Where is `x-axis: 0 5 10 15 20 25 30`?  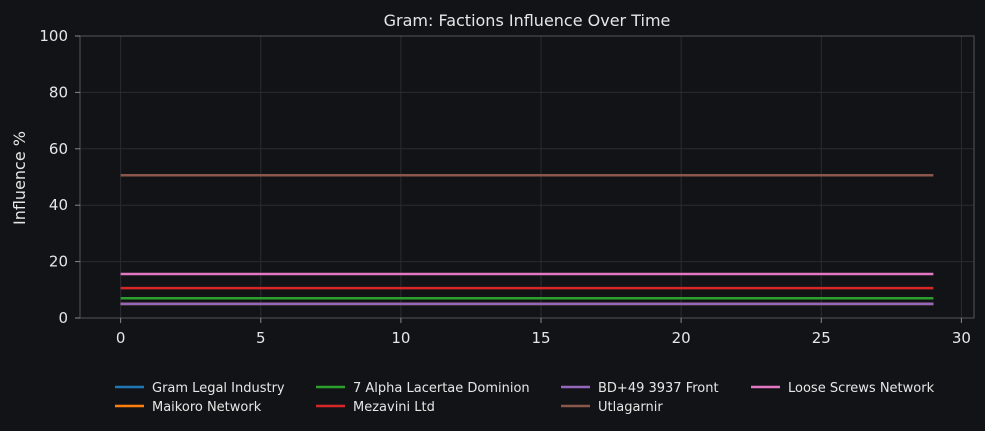
x-axis: 0 5 10 15 20 25 30 is located at coordinates (543, 332).